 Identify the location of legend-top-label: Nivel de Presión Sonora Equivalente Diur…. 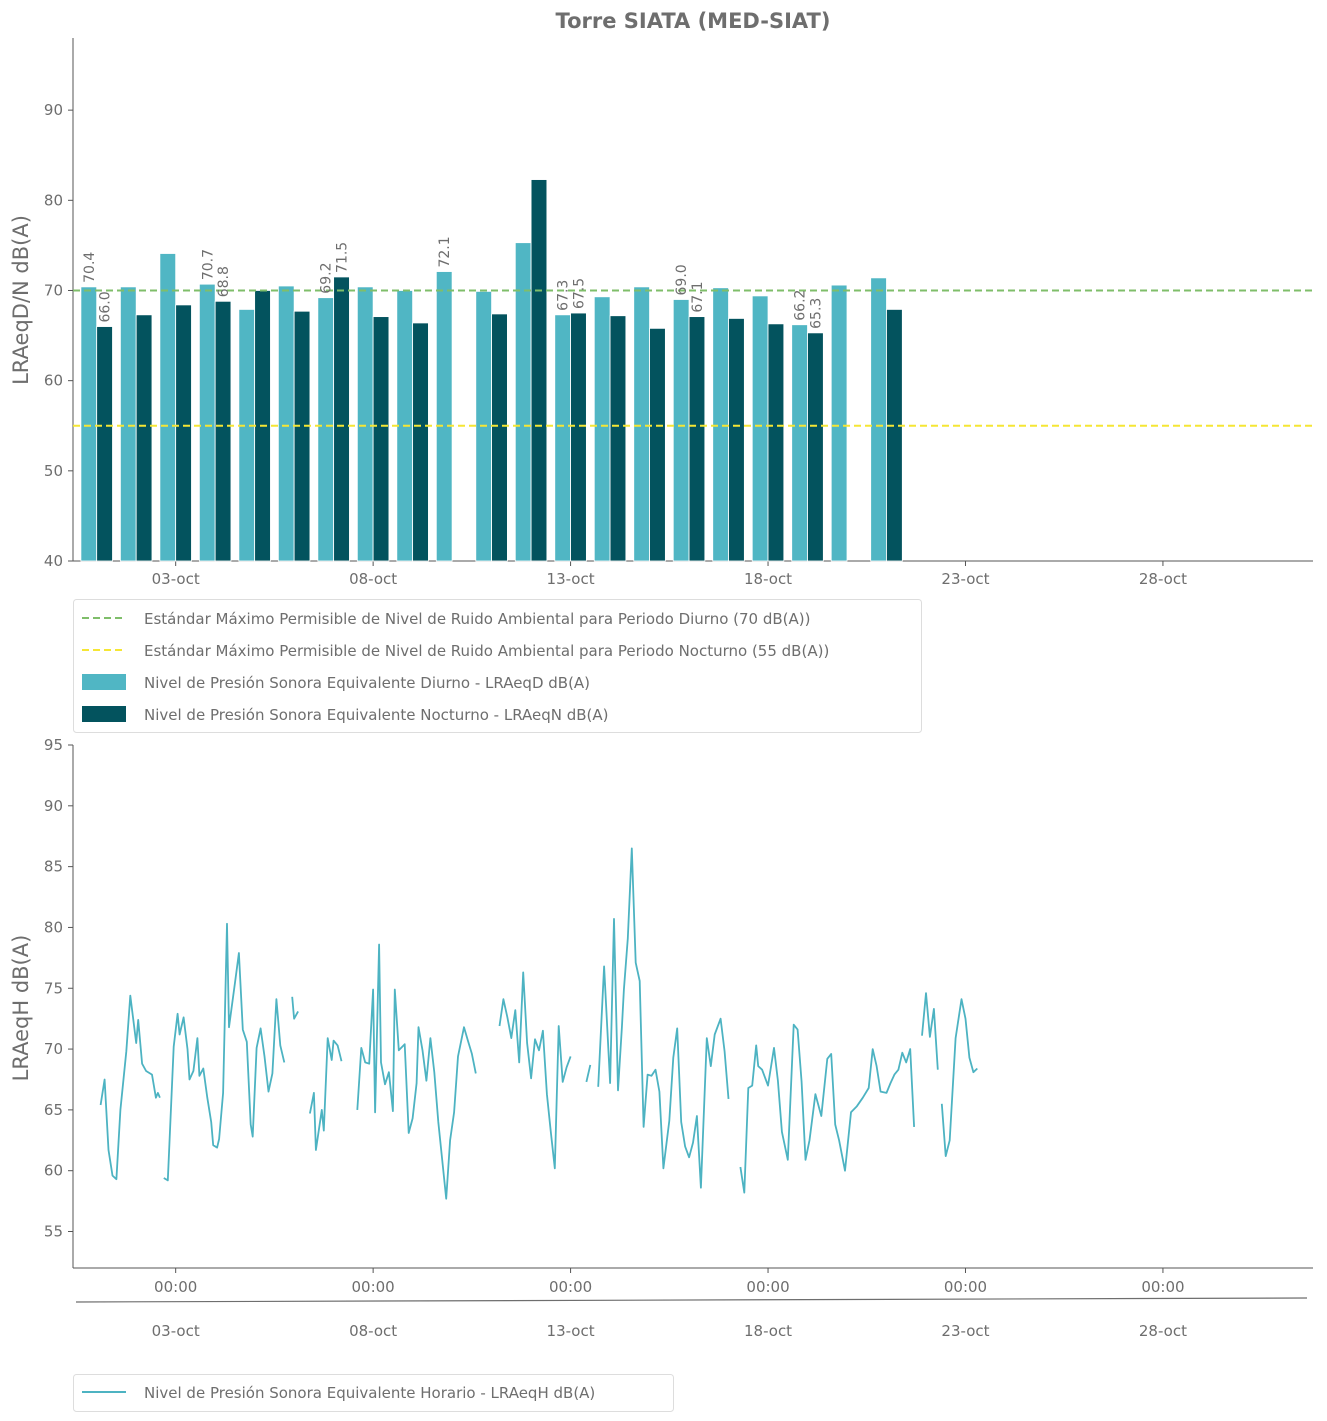
(367, 683).